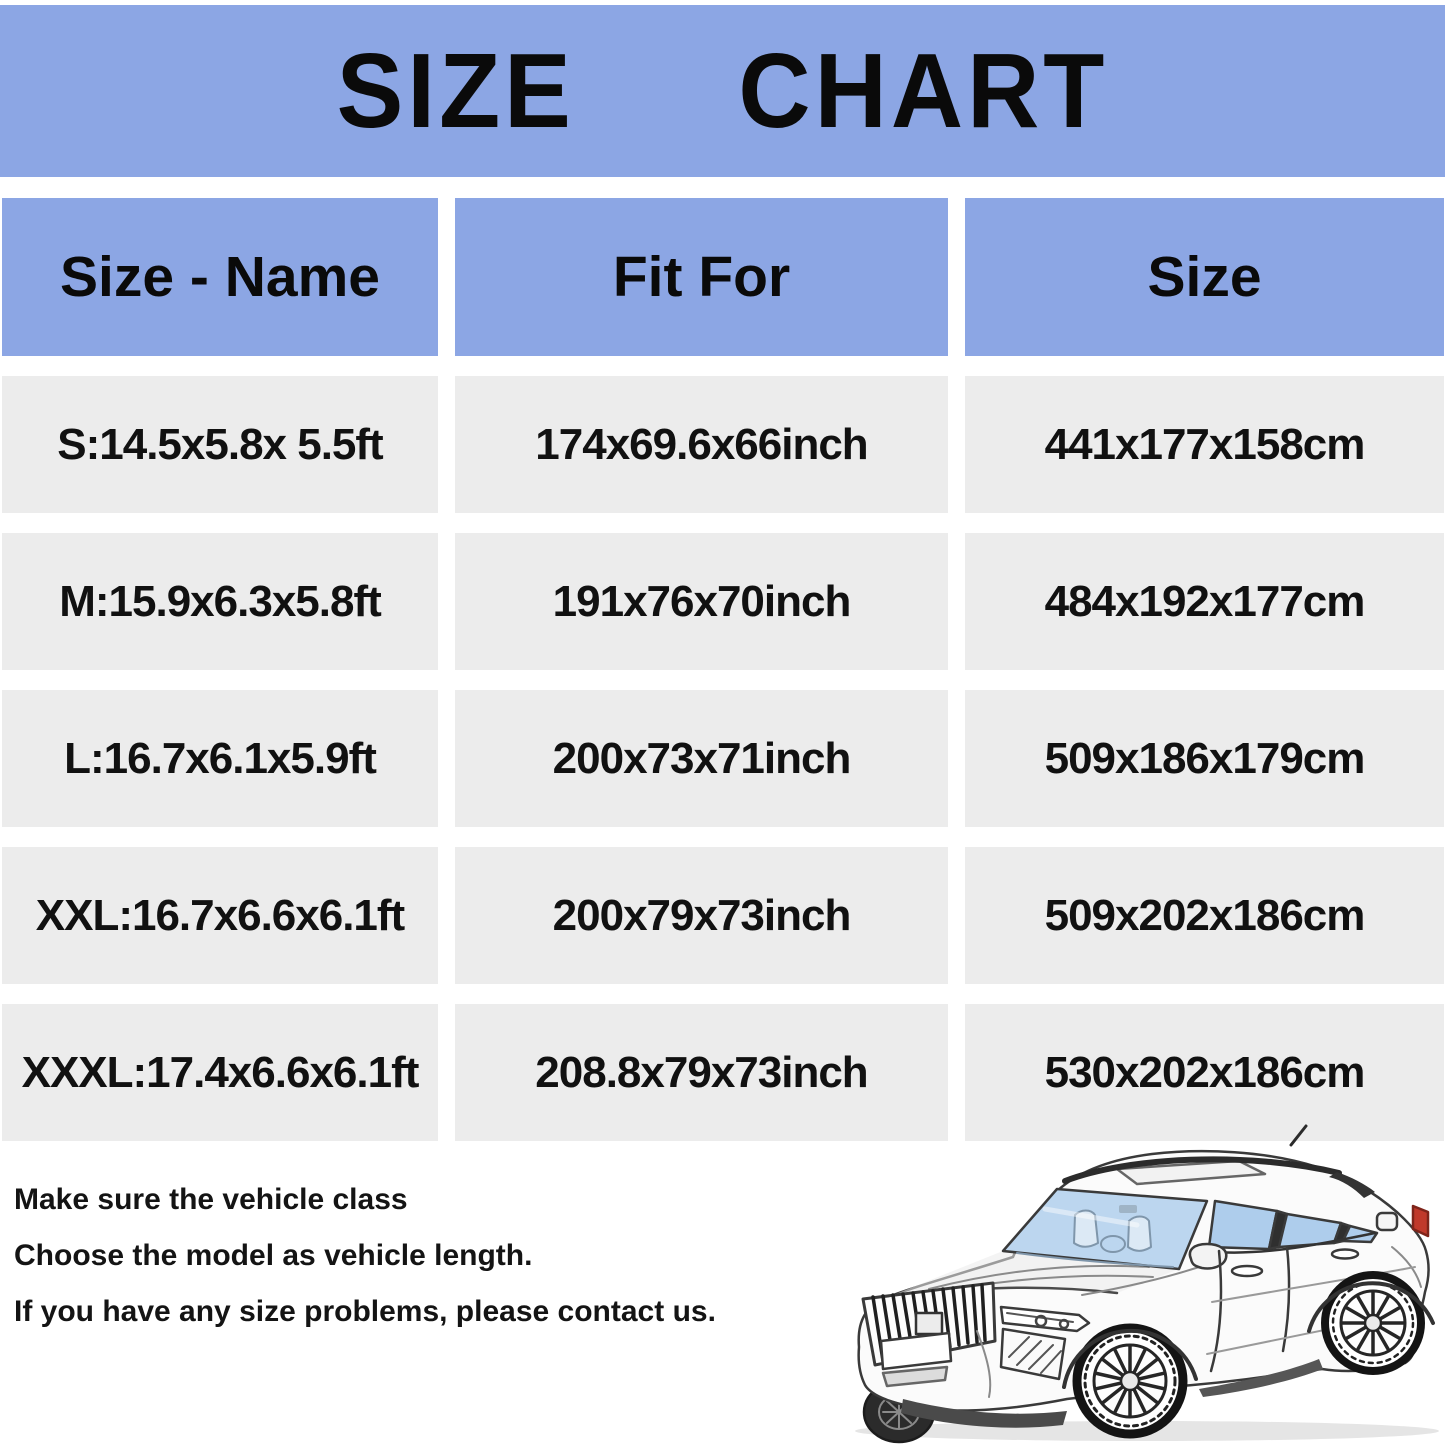 The width and height of the screenshot is (1445, 1450). What do you see at coordinates (220, 444) in the screenshot?
I see `cell-row1-size-name: S:14.5x5.8x 5.5ft` at bounding box center [220, 444].